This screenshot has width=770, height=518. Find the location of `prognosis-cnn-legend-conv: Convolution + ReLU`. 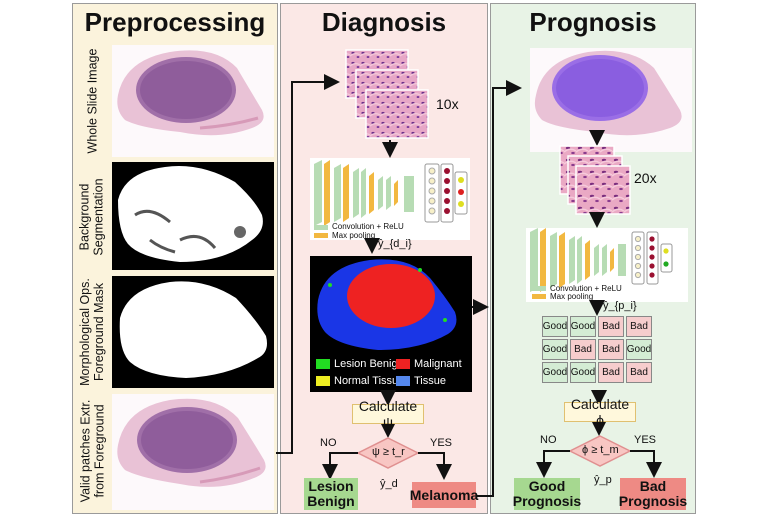

prognosis-cnn-legend-conv: Convolution + ReLU is located at coordinates (586, 288).